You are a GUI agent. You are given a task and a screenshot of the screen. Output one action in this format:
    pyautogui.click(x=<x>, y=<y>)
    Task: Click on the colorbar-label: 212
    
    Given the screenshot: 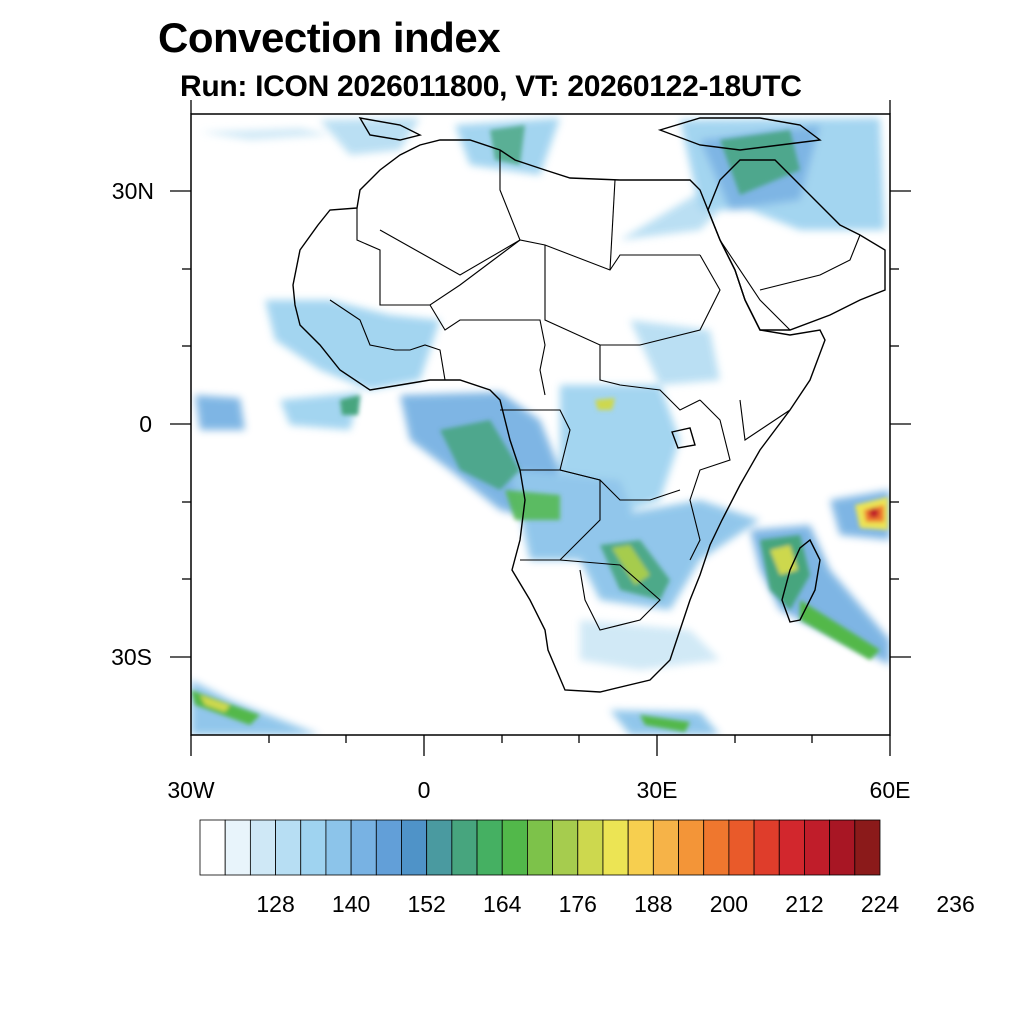 What is the action you would take?
    pyautogui.click(x=804, y=904)
    